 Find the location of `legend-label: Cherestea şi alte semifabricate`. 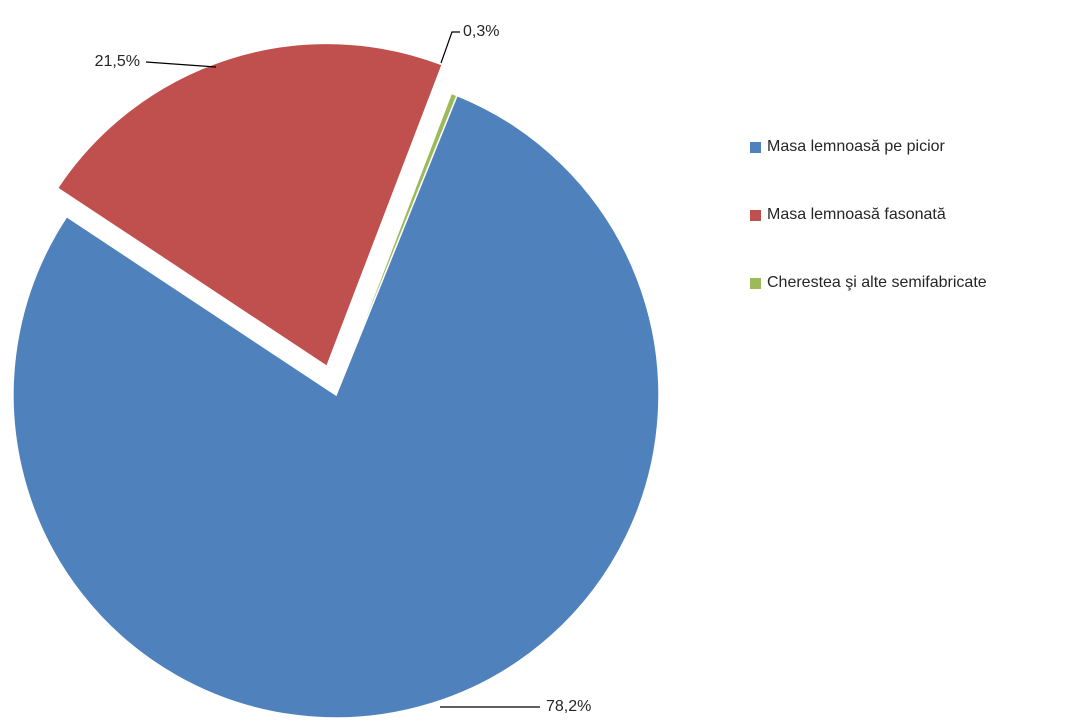

legend-label: Cherestea şi alte semifabricate is located at coordinates (877, 282).